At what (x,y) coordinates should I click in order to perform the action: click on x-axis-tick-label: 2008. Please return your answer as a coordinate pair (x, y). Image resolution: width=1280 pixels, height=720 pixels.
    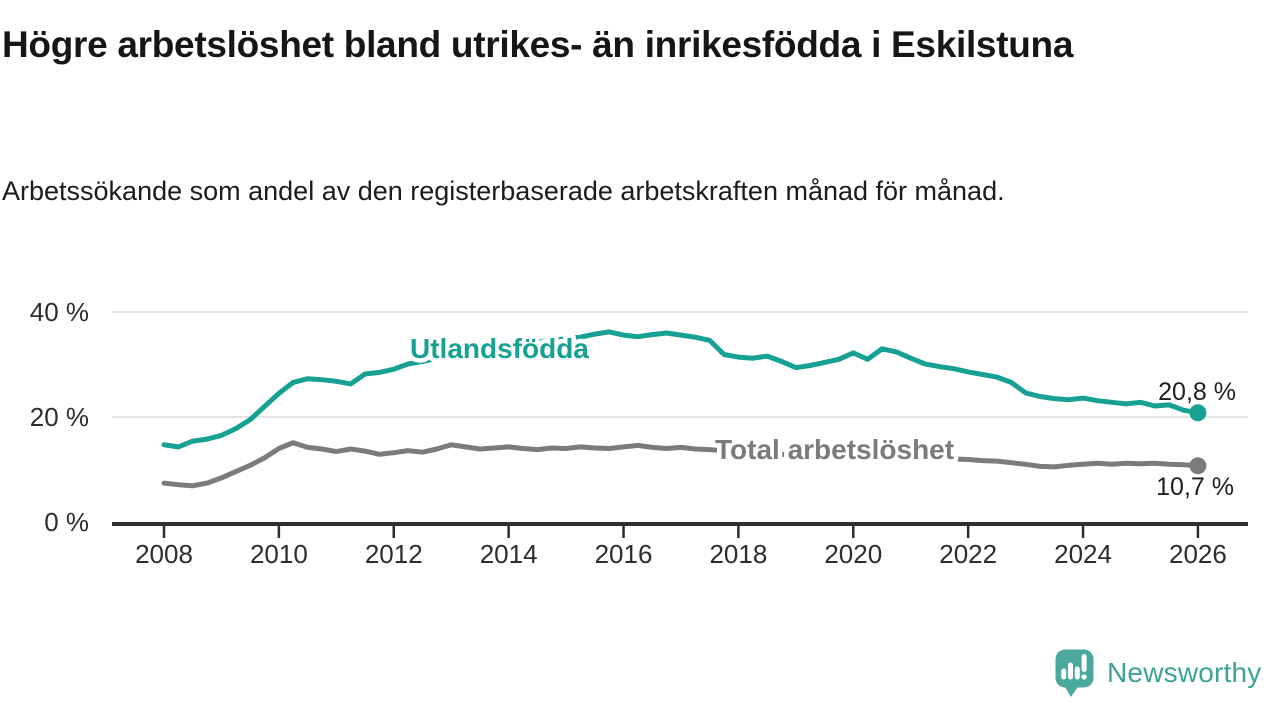
    Looking at the image, I should click on (164, 554).